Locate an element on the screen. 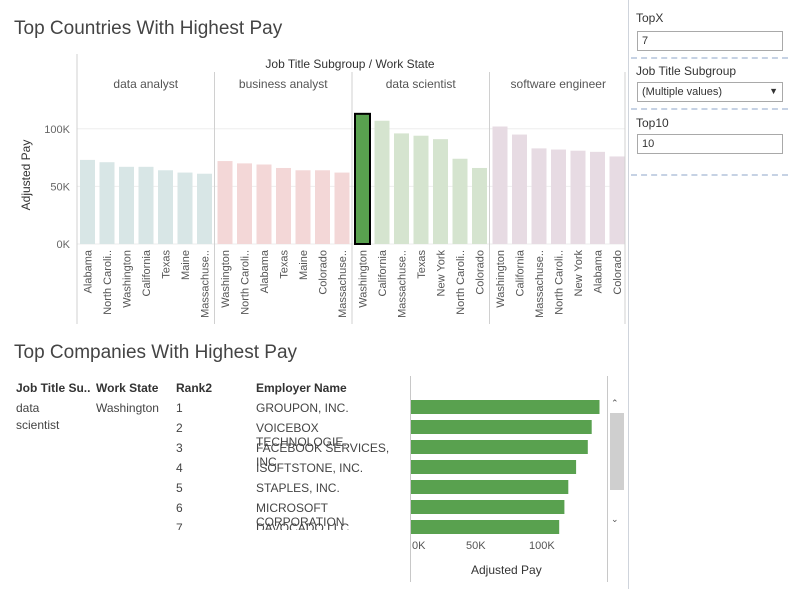 This screenshot has height=589, width=789. employer-cell: DAVOCADO LLC is located at coordinates (303, 525).